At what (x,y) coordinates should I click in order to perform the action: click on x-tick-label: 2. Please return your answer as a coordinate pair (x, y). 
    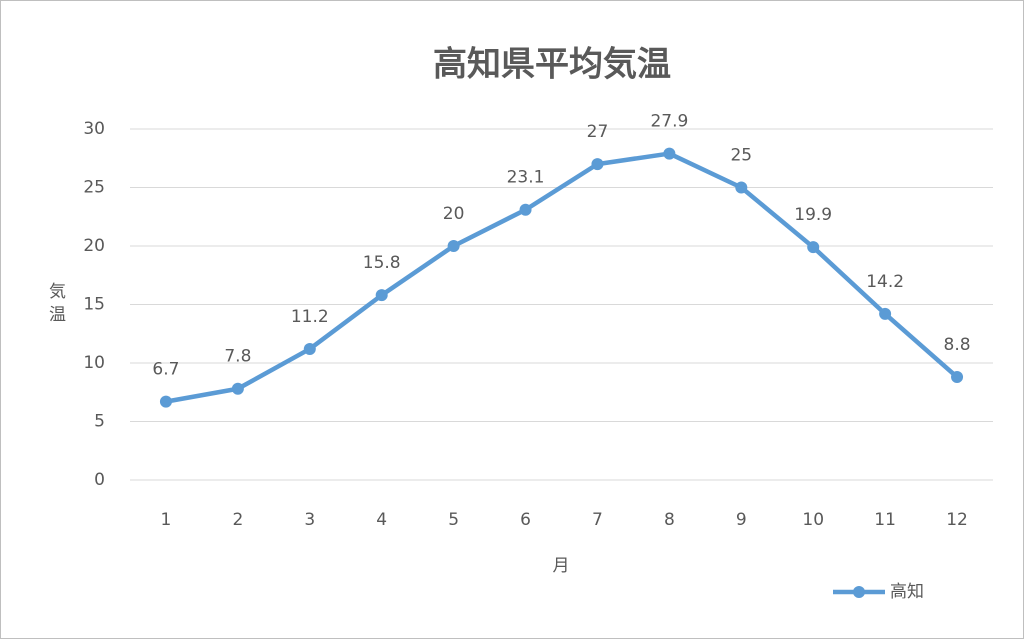
    Looking at the image, I should click on (237, 520).